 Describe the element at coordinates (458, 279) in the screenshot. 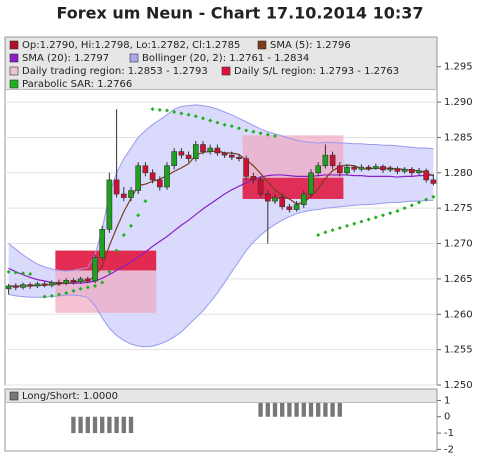

I see `y-tick-label: 1.265` at that location.